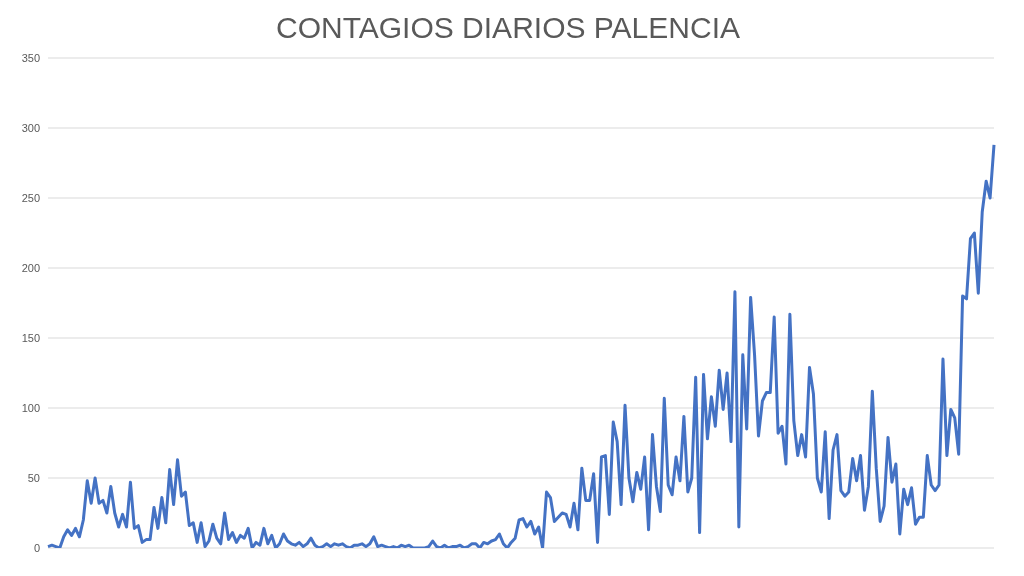  Describe the element at coordinates (30, 57) in the screenshot. I see `y-tick-label: 350` at that location.